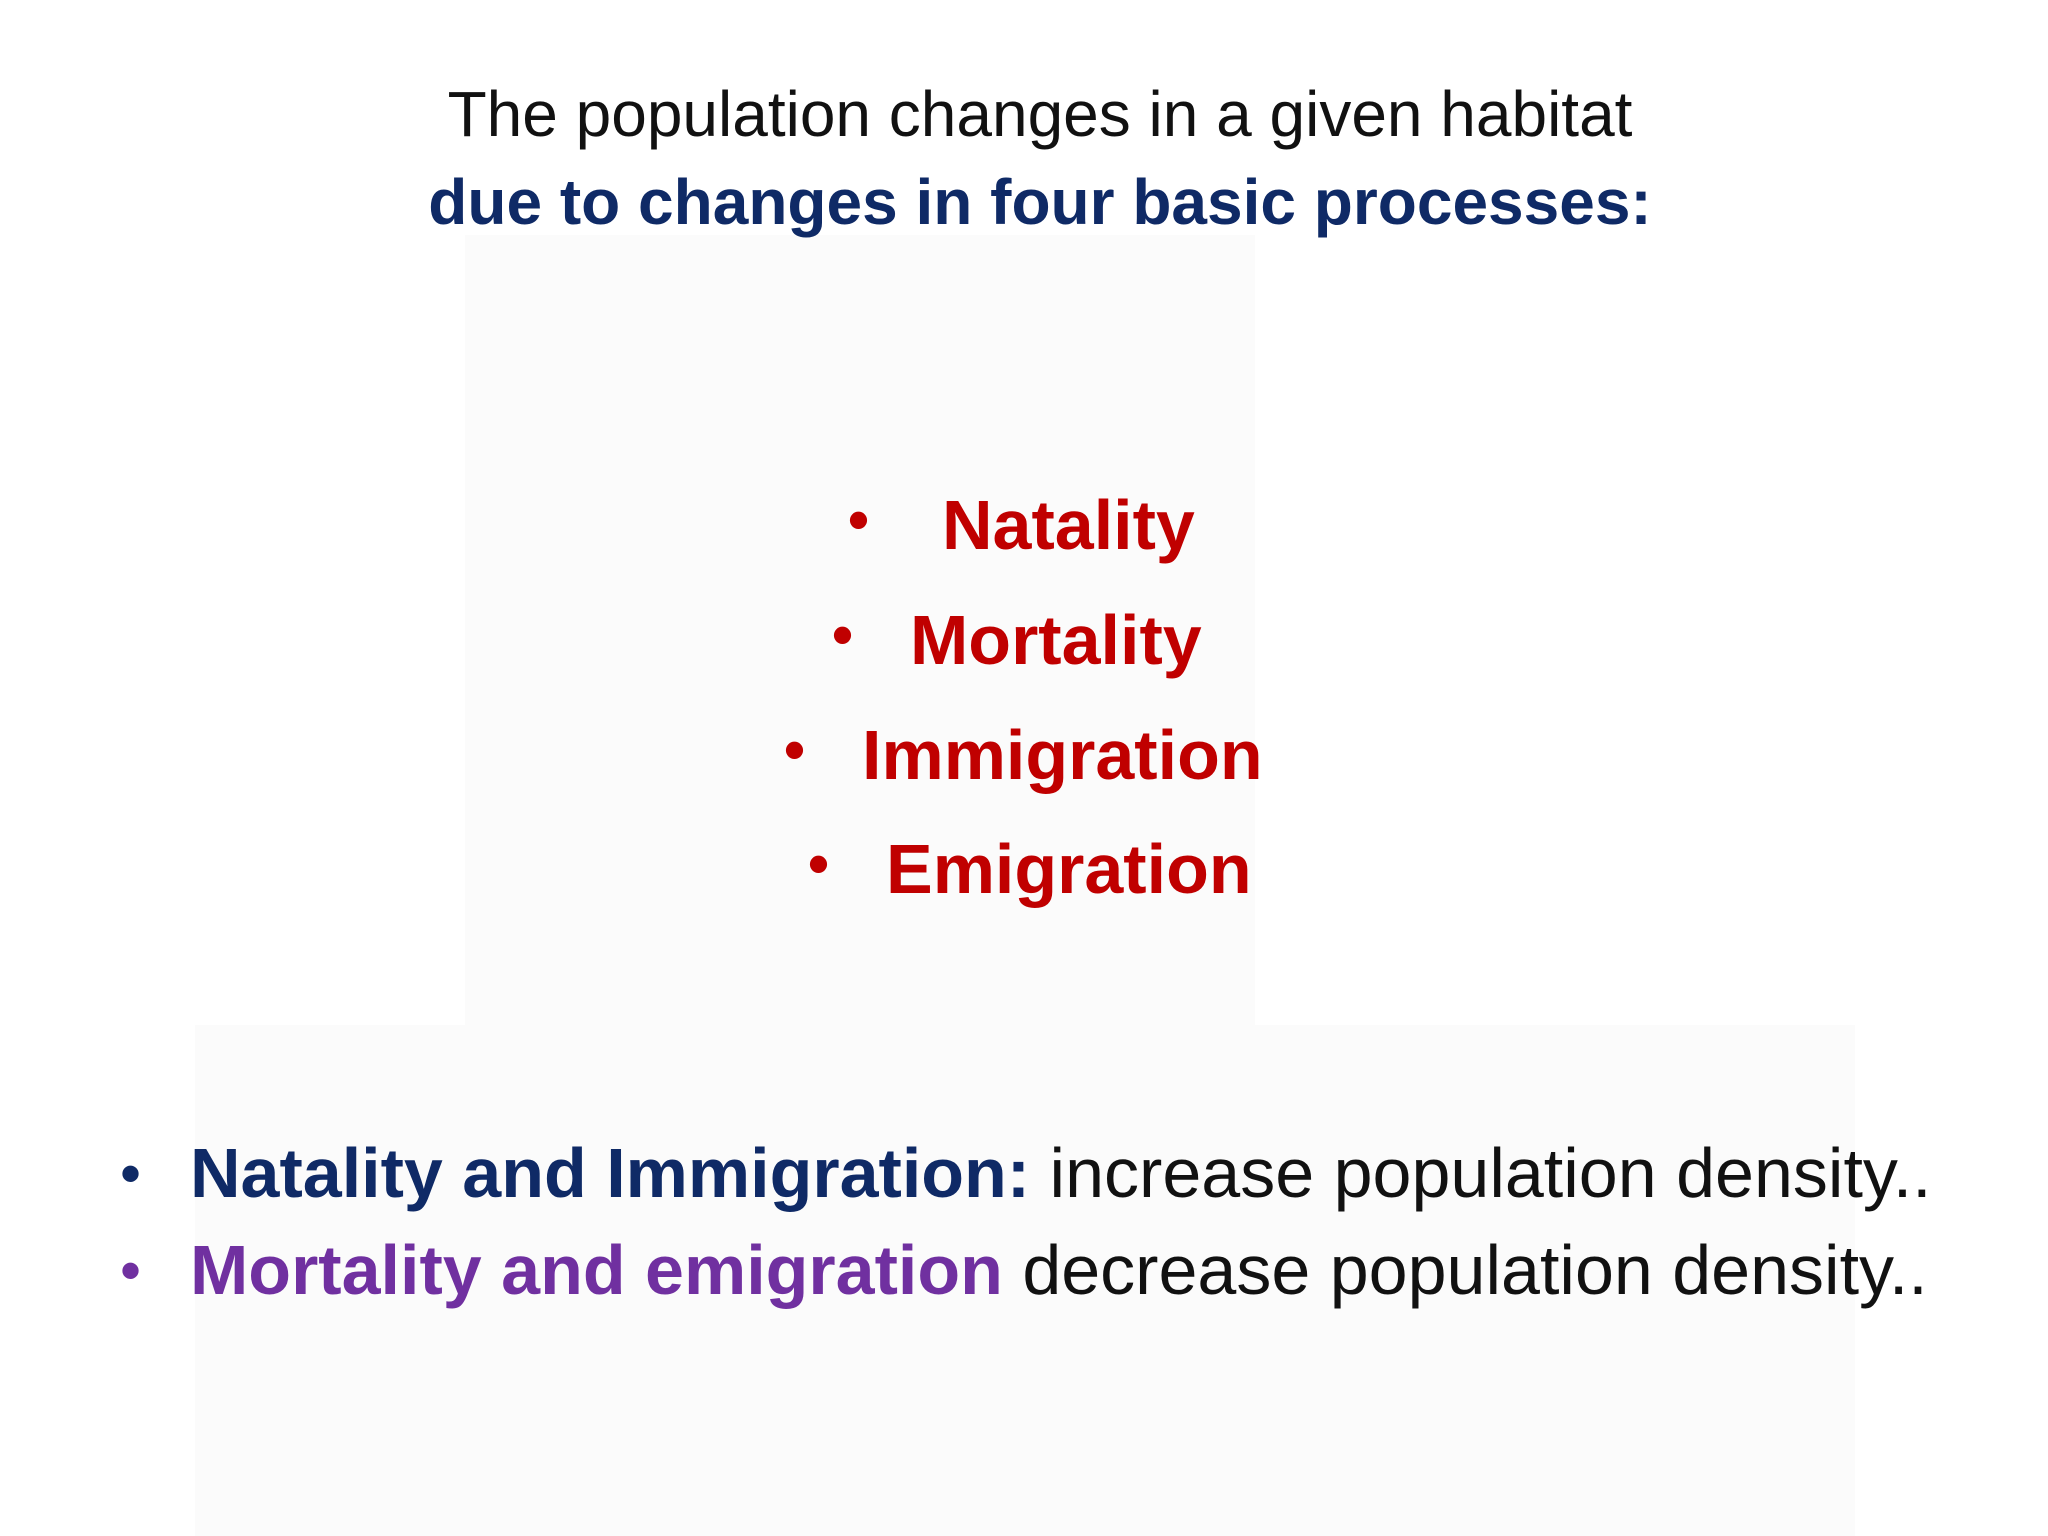 This screenshot has width=2048, height=1536. Describe the element at coordinates (1068, 525) in the screenshot. I see `process-label: Natality` at that location.